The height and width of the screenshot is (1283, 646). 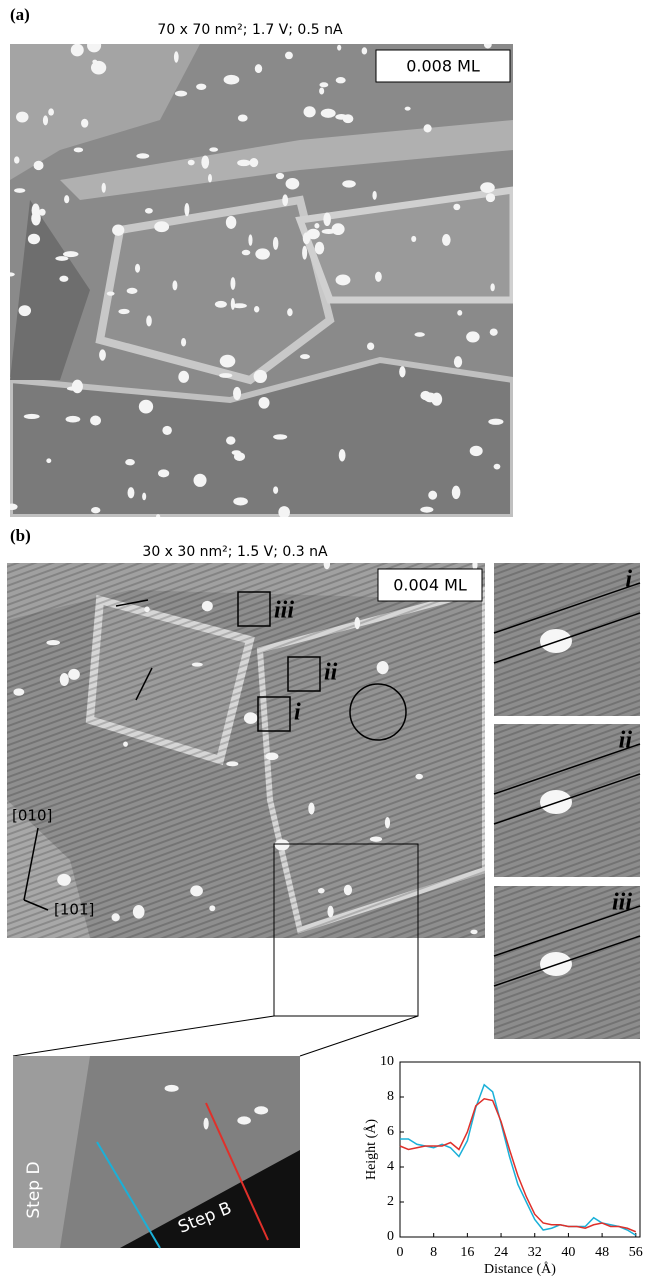 I want to click on x-tick-label: 16, so click(x=467, y=1252).